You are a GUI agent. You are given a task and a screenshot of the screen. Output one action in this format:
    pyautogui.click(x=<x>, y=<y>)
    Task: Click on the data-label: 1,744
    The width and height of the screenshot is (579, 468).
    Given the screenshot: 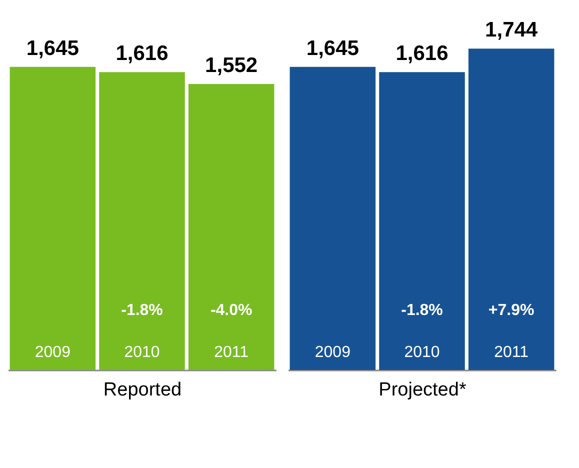 What is the action you would take?
    pyautogui.click(x=511, y=30)
    